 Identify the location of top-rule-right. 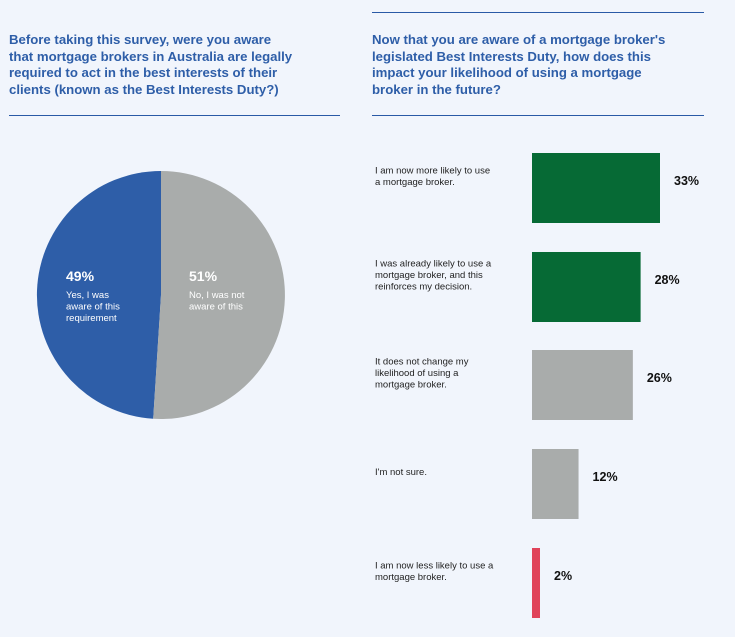
(538, 12).